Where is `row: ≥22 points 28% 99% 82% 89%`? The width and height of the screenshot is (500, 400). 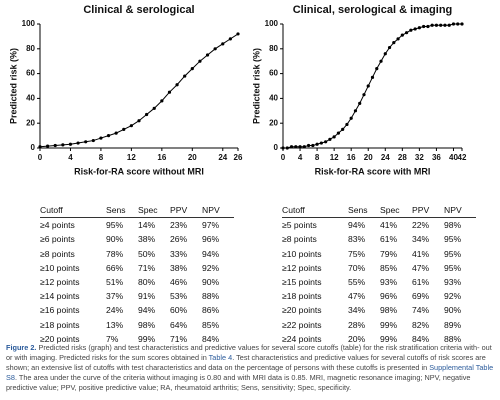
row: ≥22 points 28% 99% 82% 89% is located at coordinates (379, 325).